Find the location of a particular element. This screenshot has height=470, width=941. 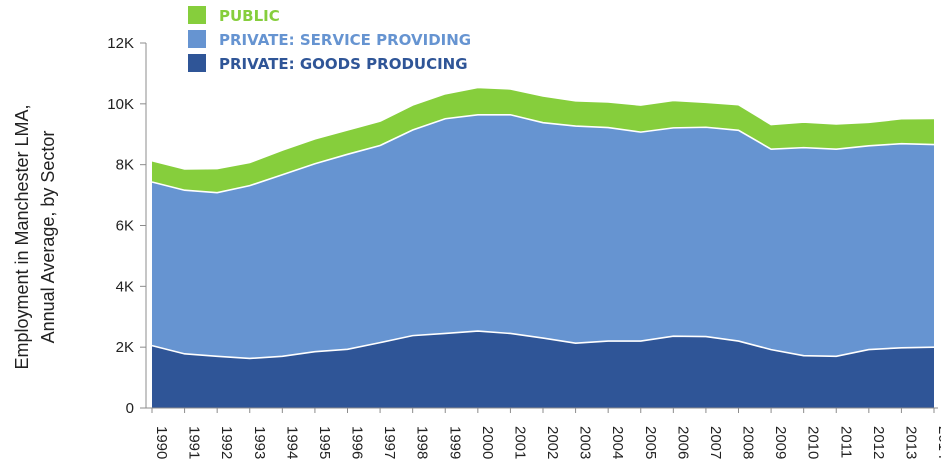

y-tick-label: 4K is located at coordinates (125, 286).